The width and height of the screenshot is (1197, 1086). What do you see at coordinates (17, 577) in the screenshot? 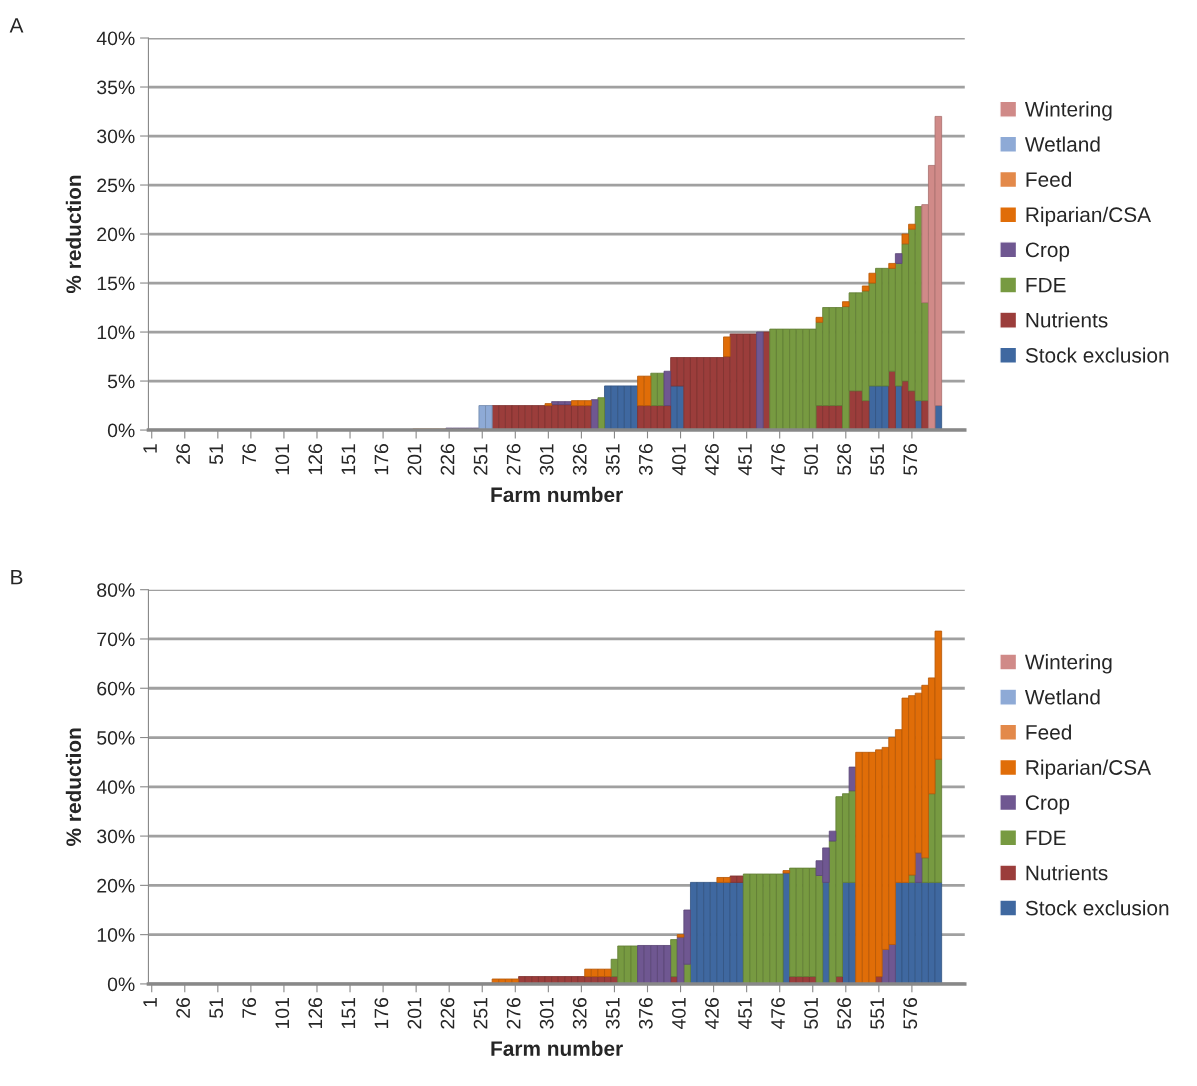
I see `chart-title: B` at bounding box center [17, 577].